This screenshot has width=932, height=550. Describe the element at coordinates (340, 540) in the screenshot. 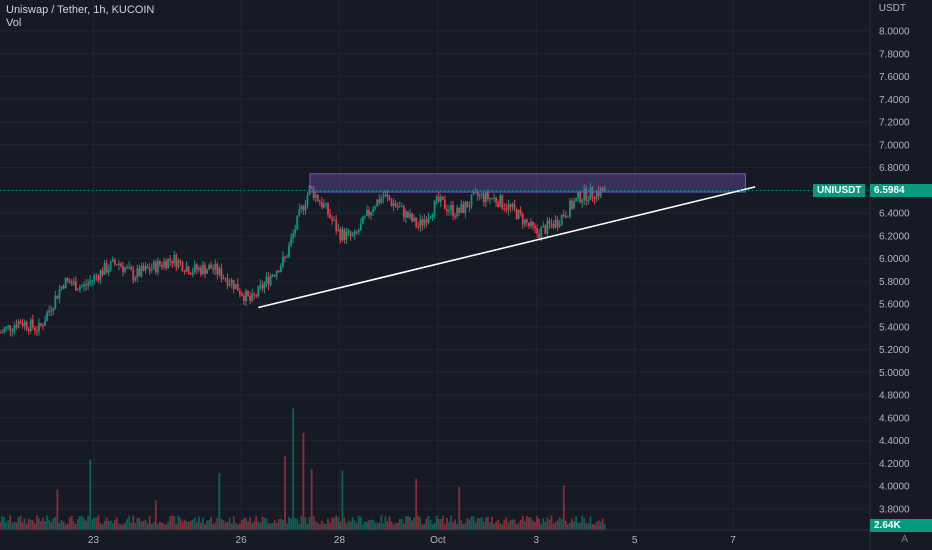

I see `time-tick-label: 28` at that location.